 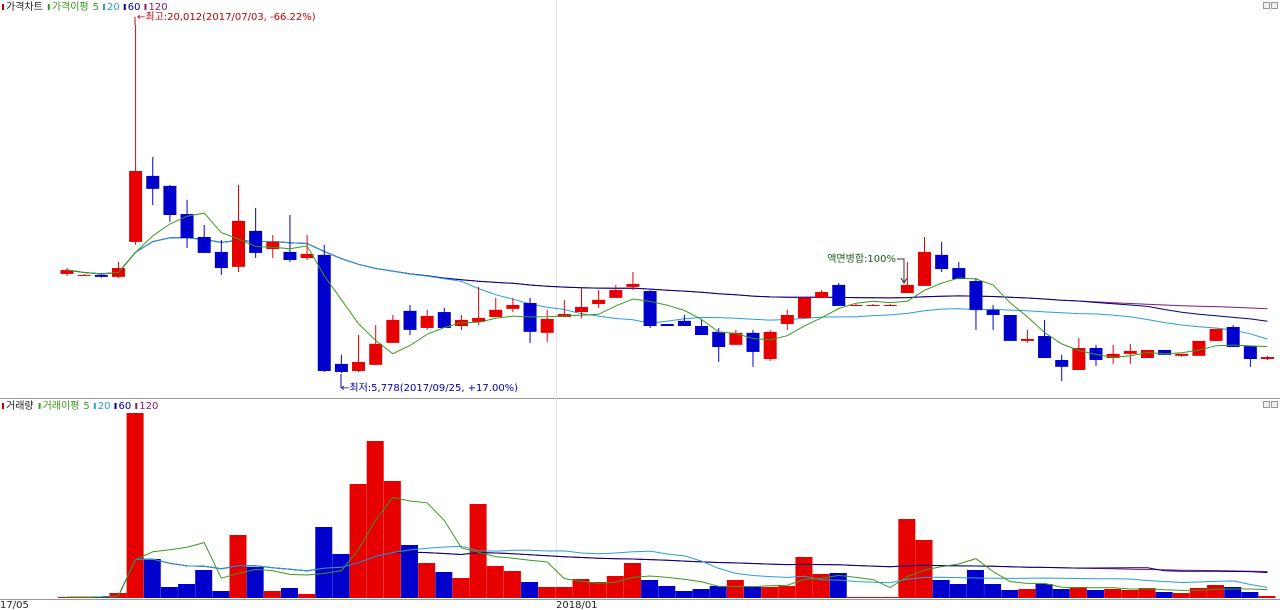 What do you see at coordinates (70, 6) in the screenshot?
I see `legend-label: 가격이평` at bounding box center [70, 6].